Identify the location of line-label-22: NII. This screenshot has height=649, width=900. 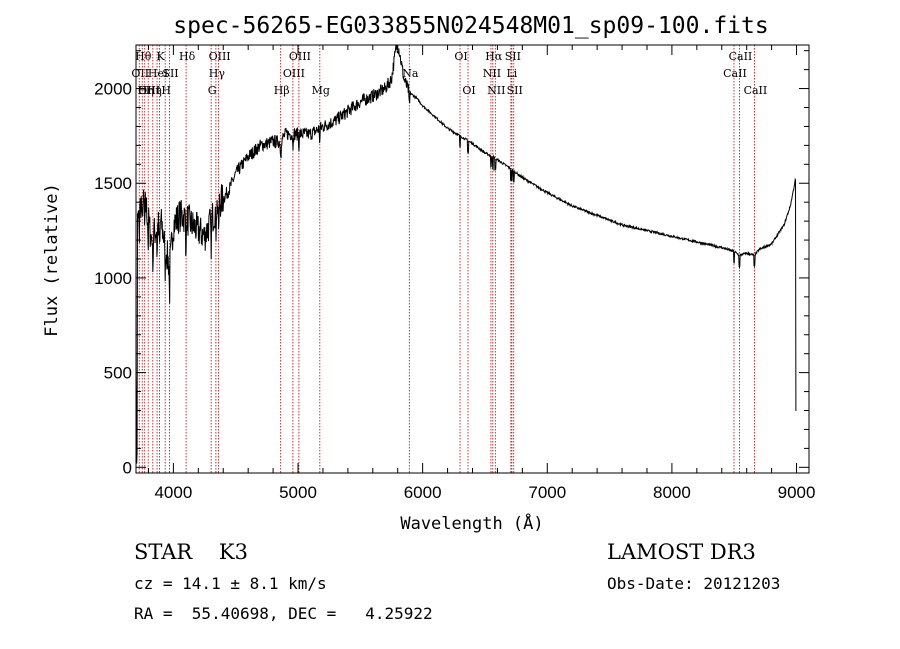
(496, 90).